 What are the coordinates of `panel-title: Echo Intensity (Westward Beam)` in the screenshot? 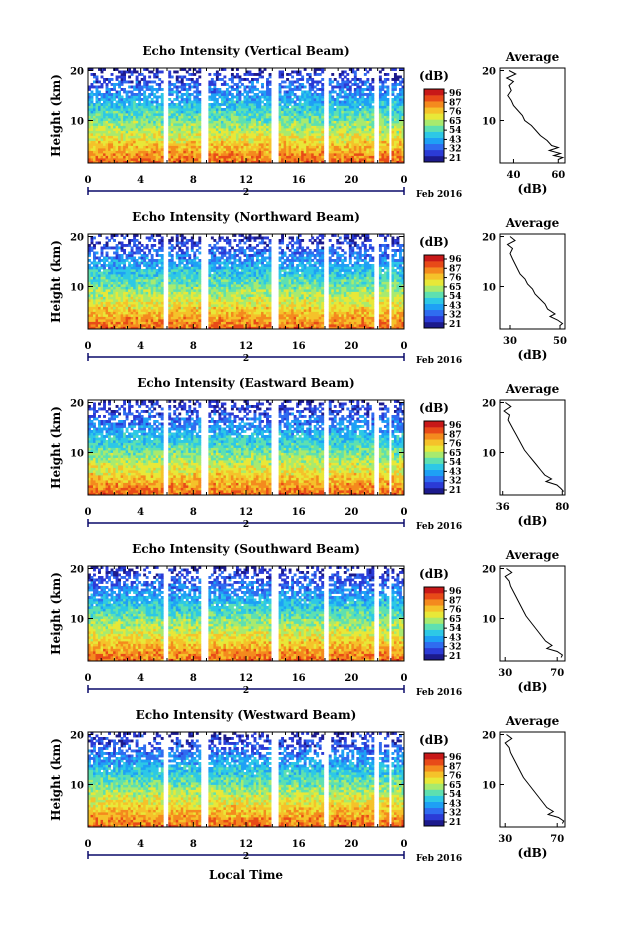 It's located at (246, 715).